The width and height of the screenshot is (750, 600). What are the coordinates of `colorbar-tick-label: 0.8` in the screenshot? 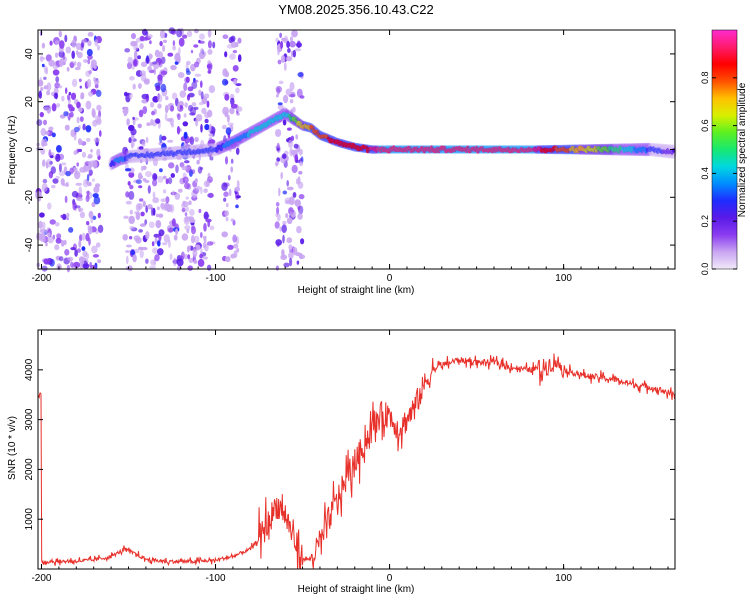 It's located at (705, 78).